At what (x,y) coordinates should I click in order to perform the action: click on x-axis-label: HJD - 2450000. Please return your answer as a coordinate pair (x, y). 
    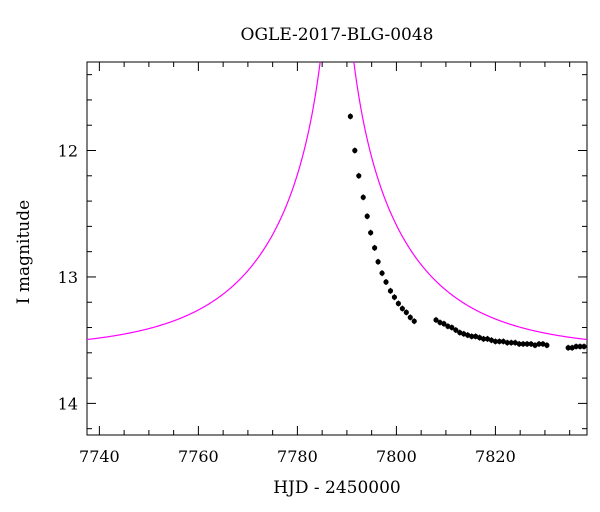
    Looking at the image, I should click on (337, 488).